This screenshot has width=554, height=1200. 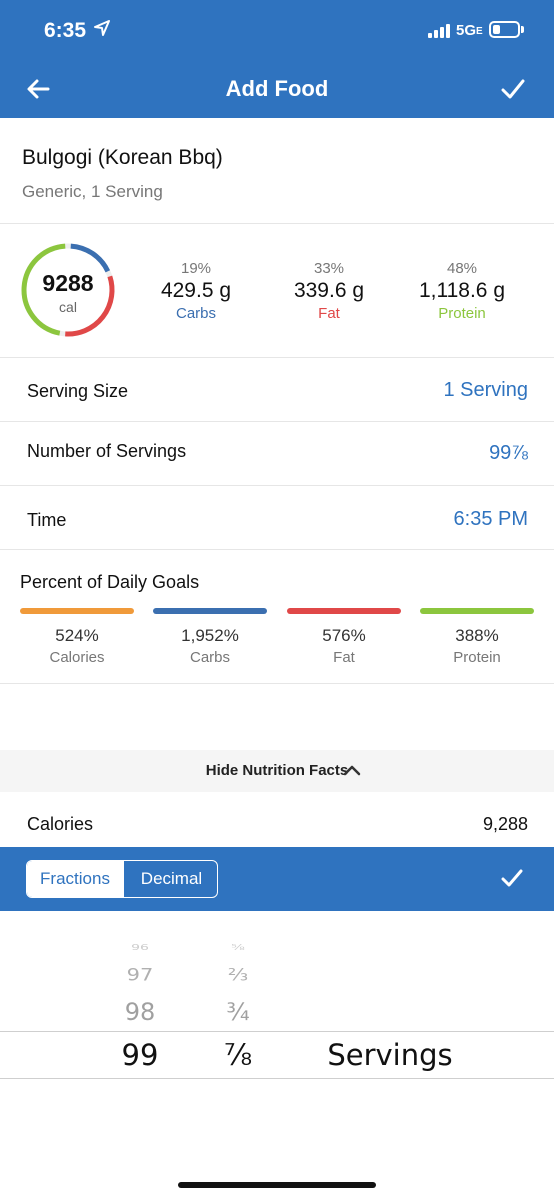 What do you see at coordinates (238, 1012) in the screenshot?
I see `picker-fraction-item: ¾` at bounding box center [238, 1012].